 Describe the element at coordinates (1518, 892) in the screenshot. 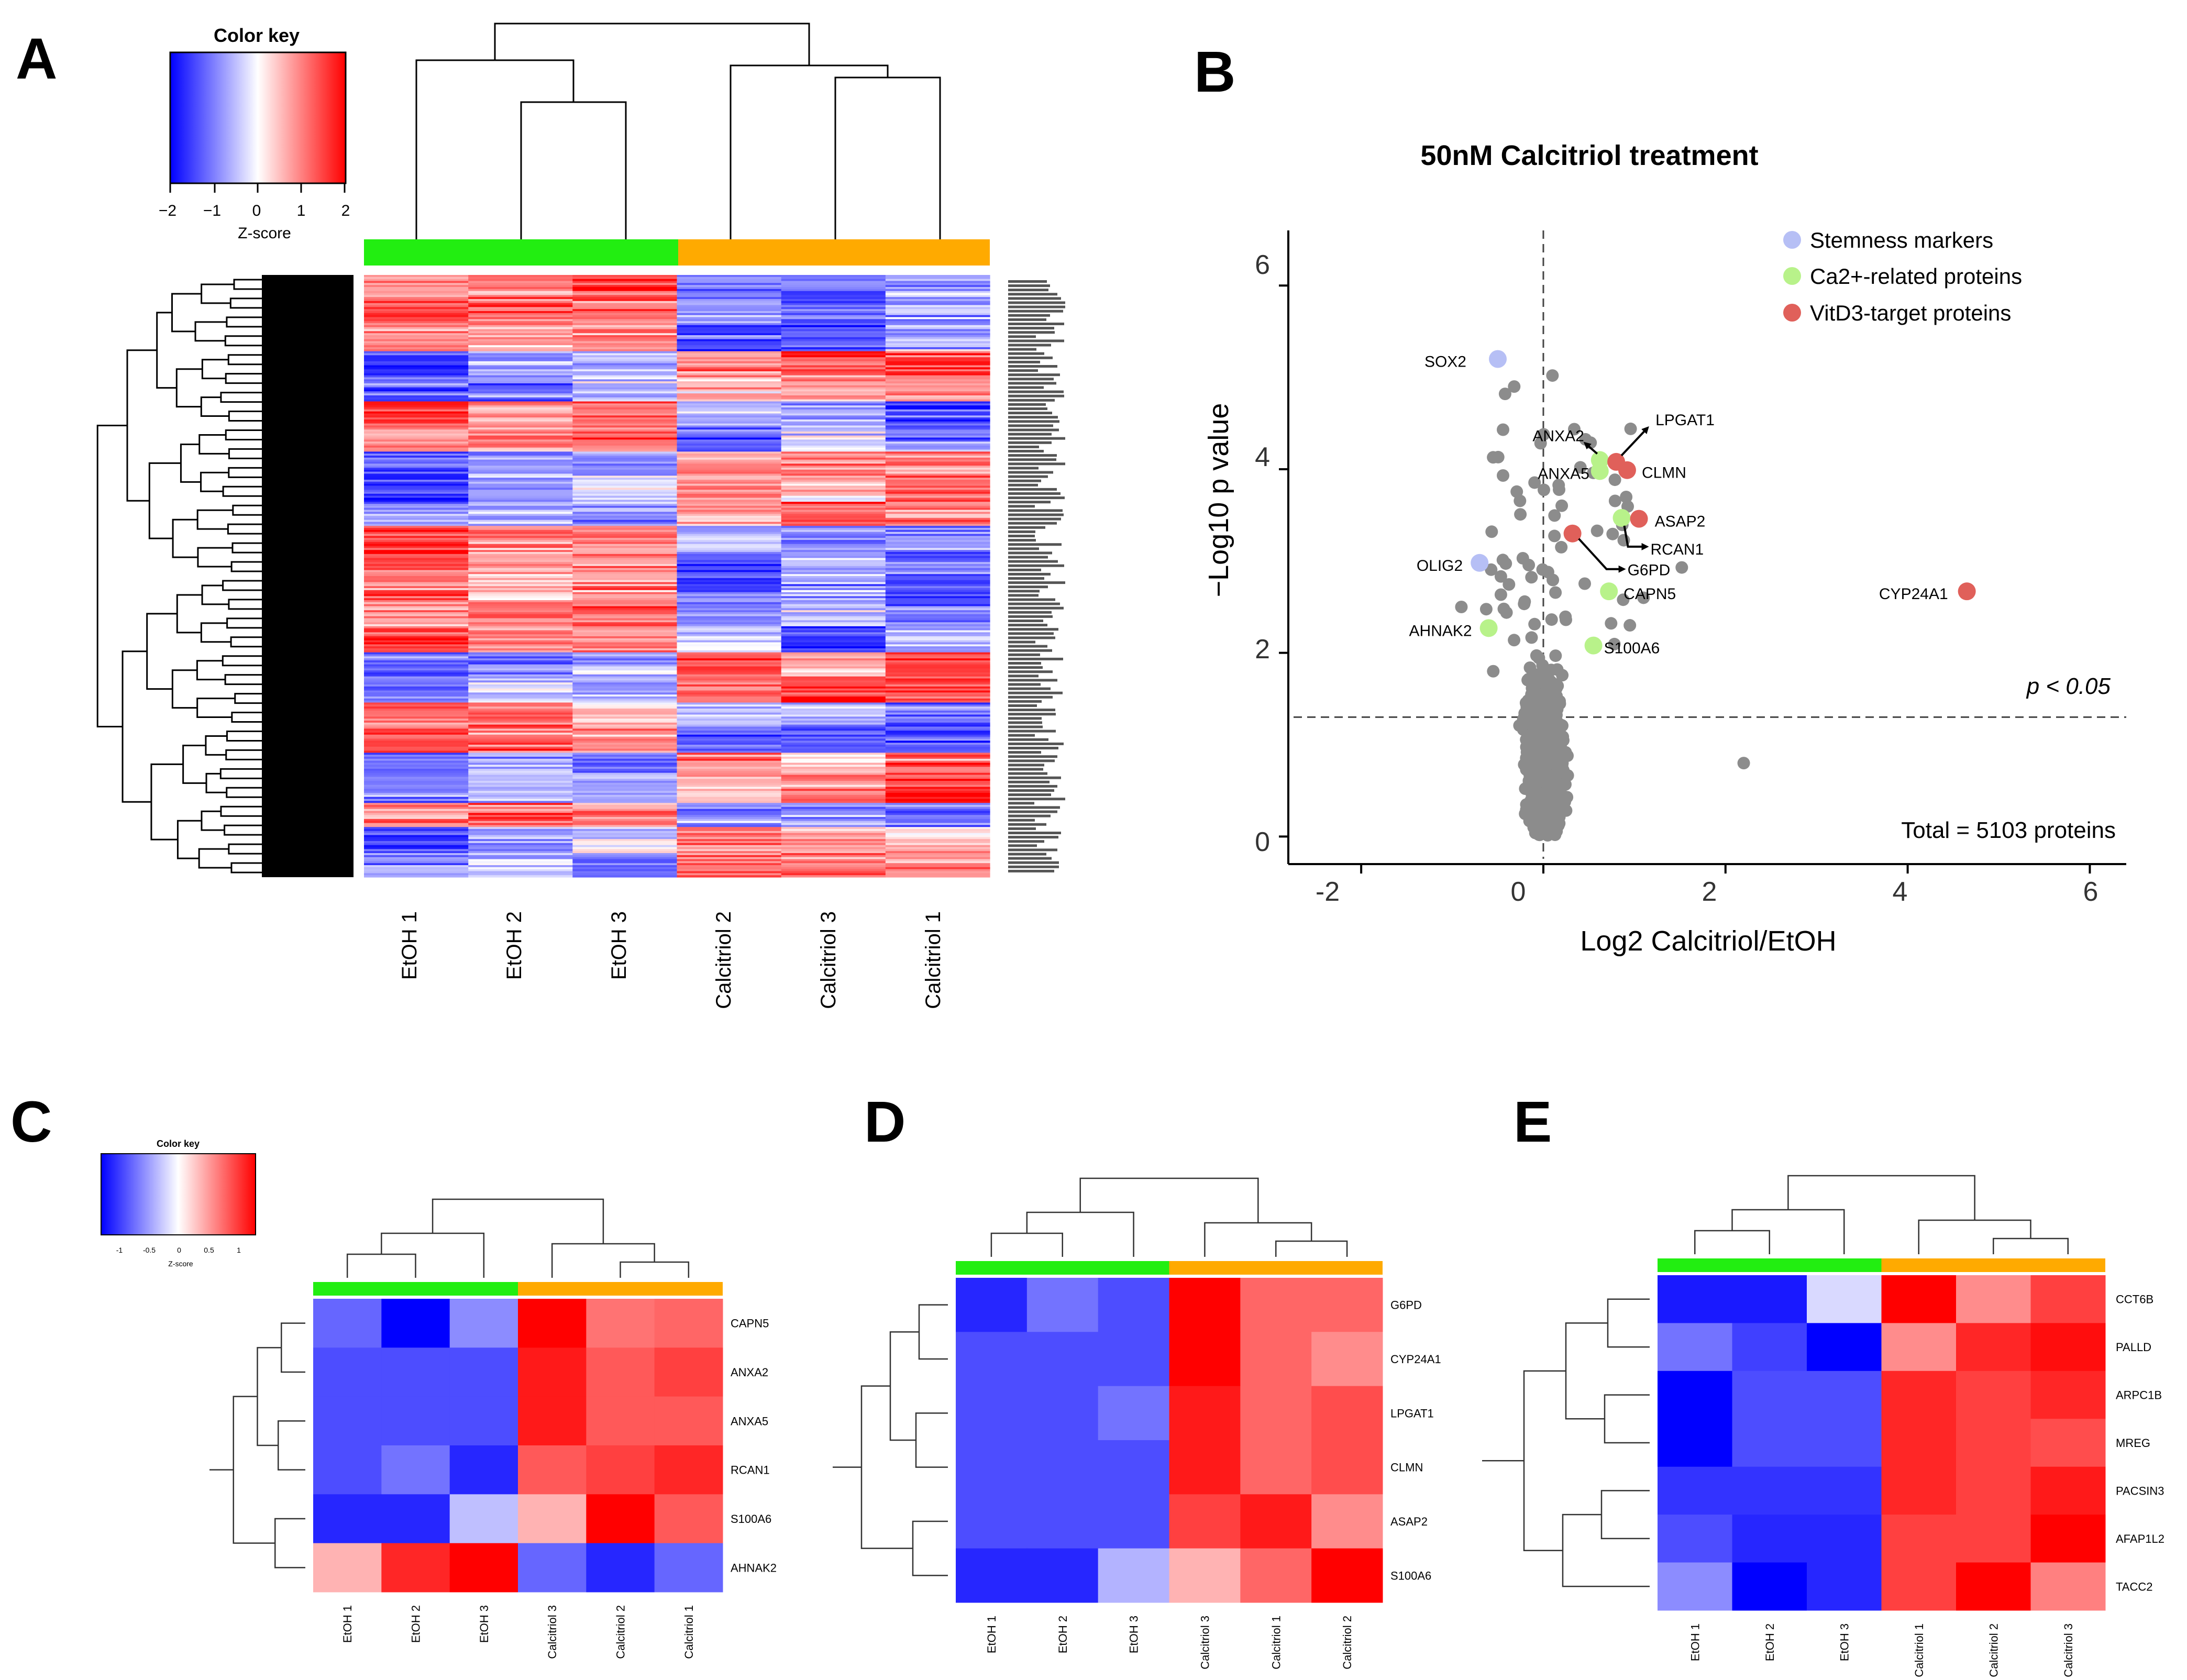

I see `x-tick-label: 0` at that location.